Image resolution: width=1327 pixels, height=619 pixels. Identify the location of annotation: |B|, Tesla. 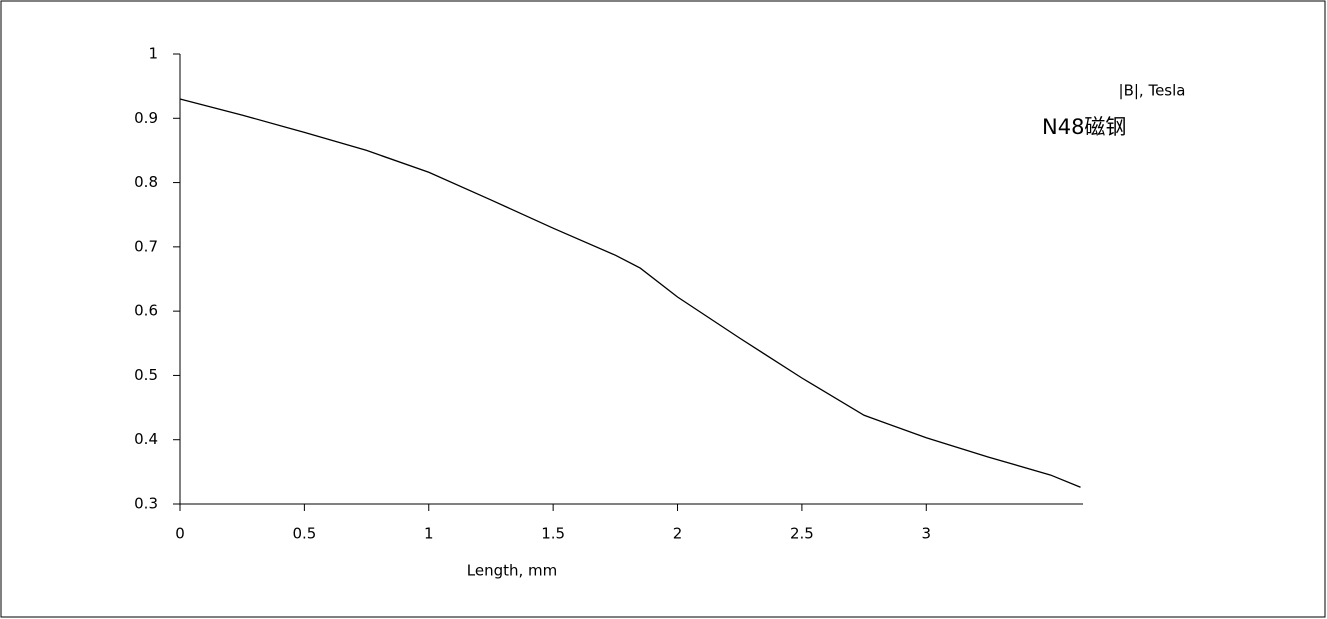
(1152, 91).